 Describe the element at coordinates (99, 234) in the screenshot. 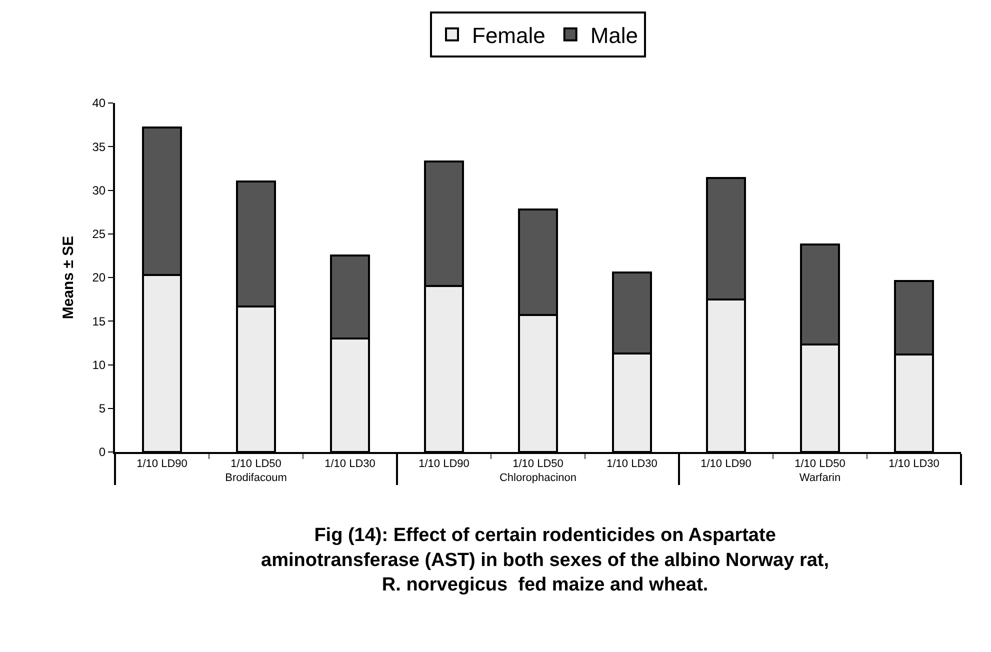

I see `y-tick-label: 25` at that location.